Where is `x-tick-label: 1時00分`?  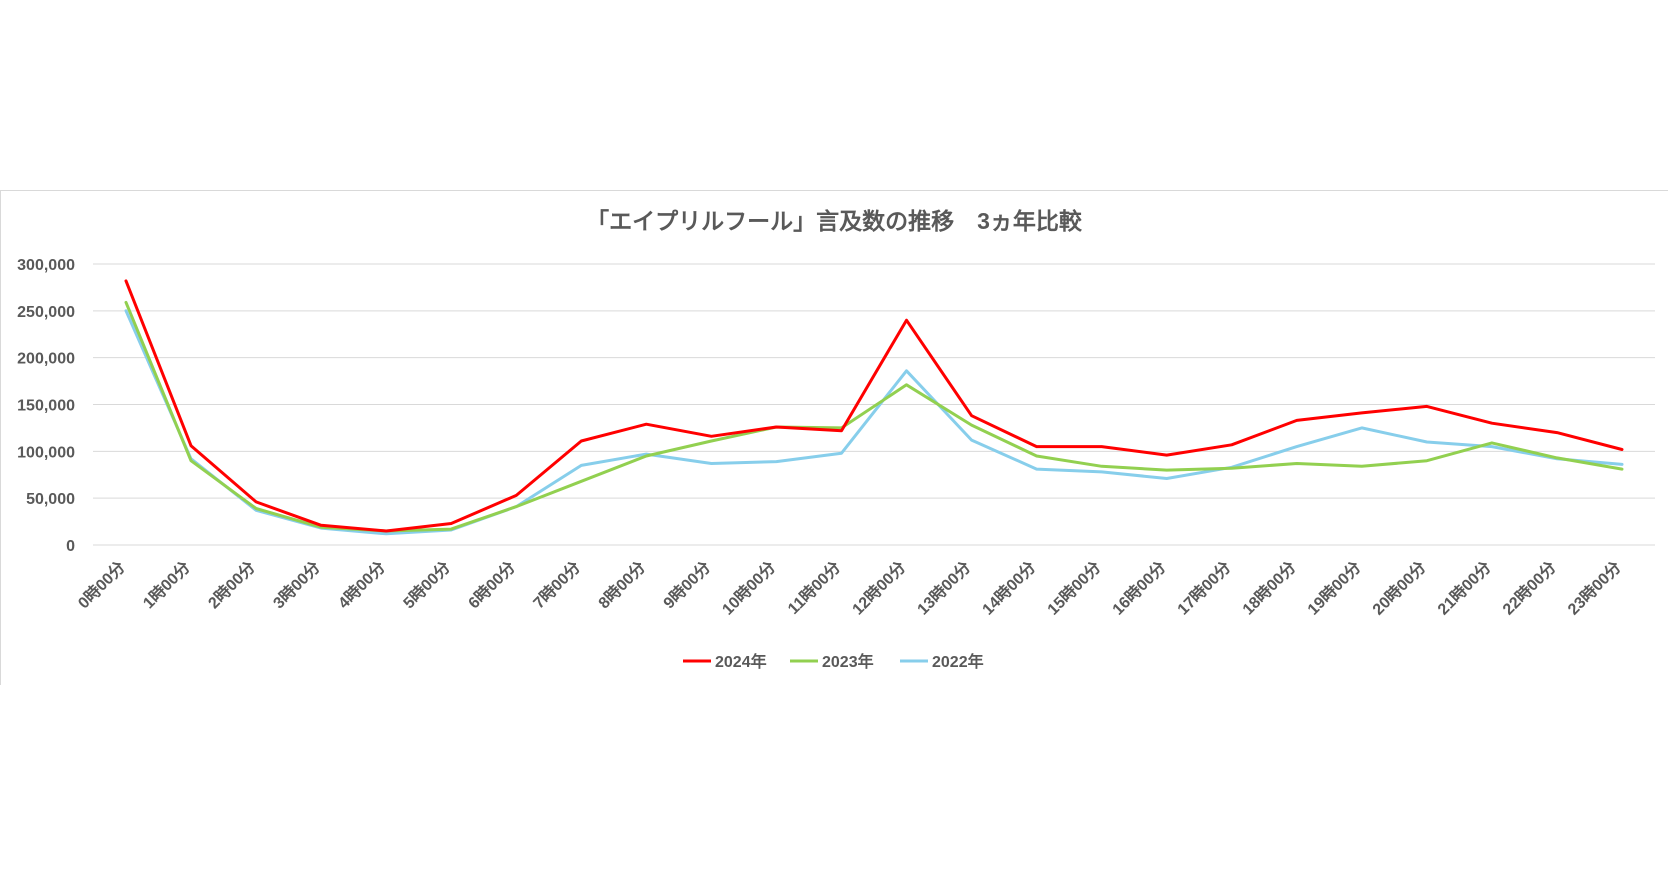 x-tick-label: 1時00分 is located at coordinates (166, 584).